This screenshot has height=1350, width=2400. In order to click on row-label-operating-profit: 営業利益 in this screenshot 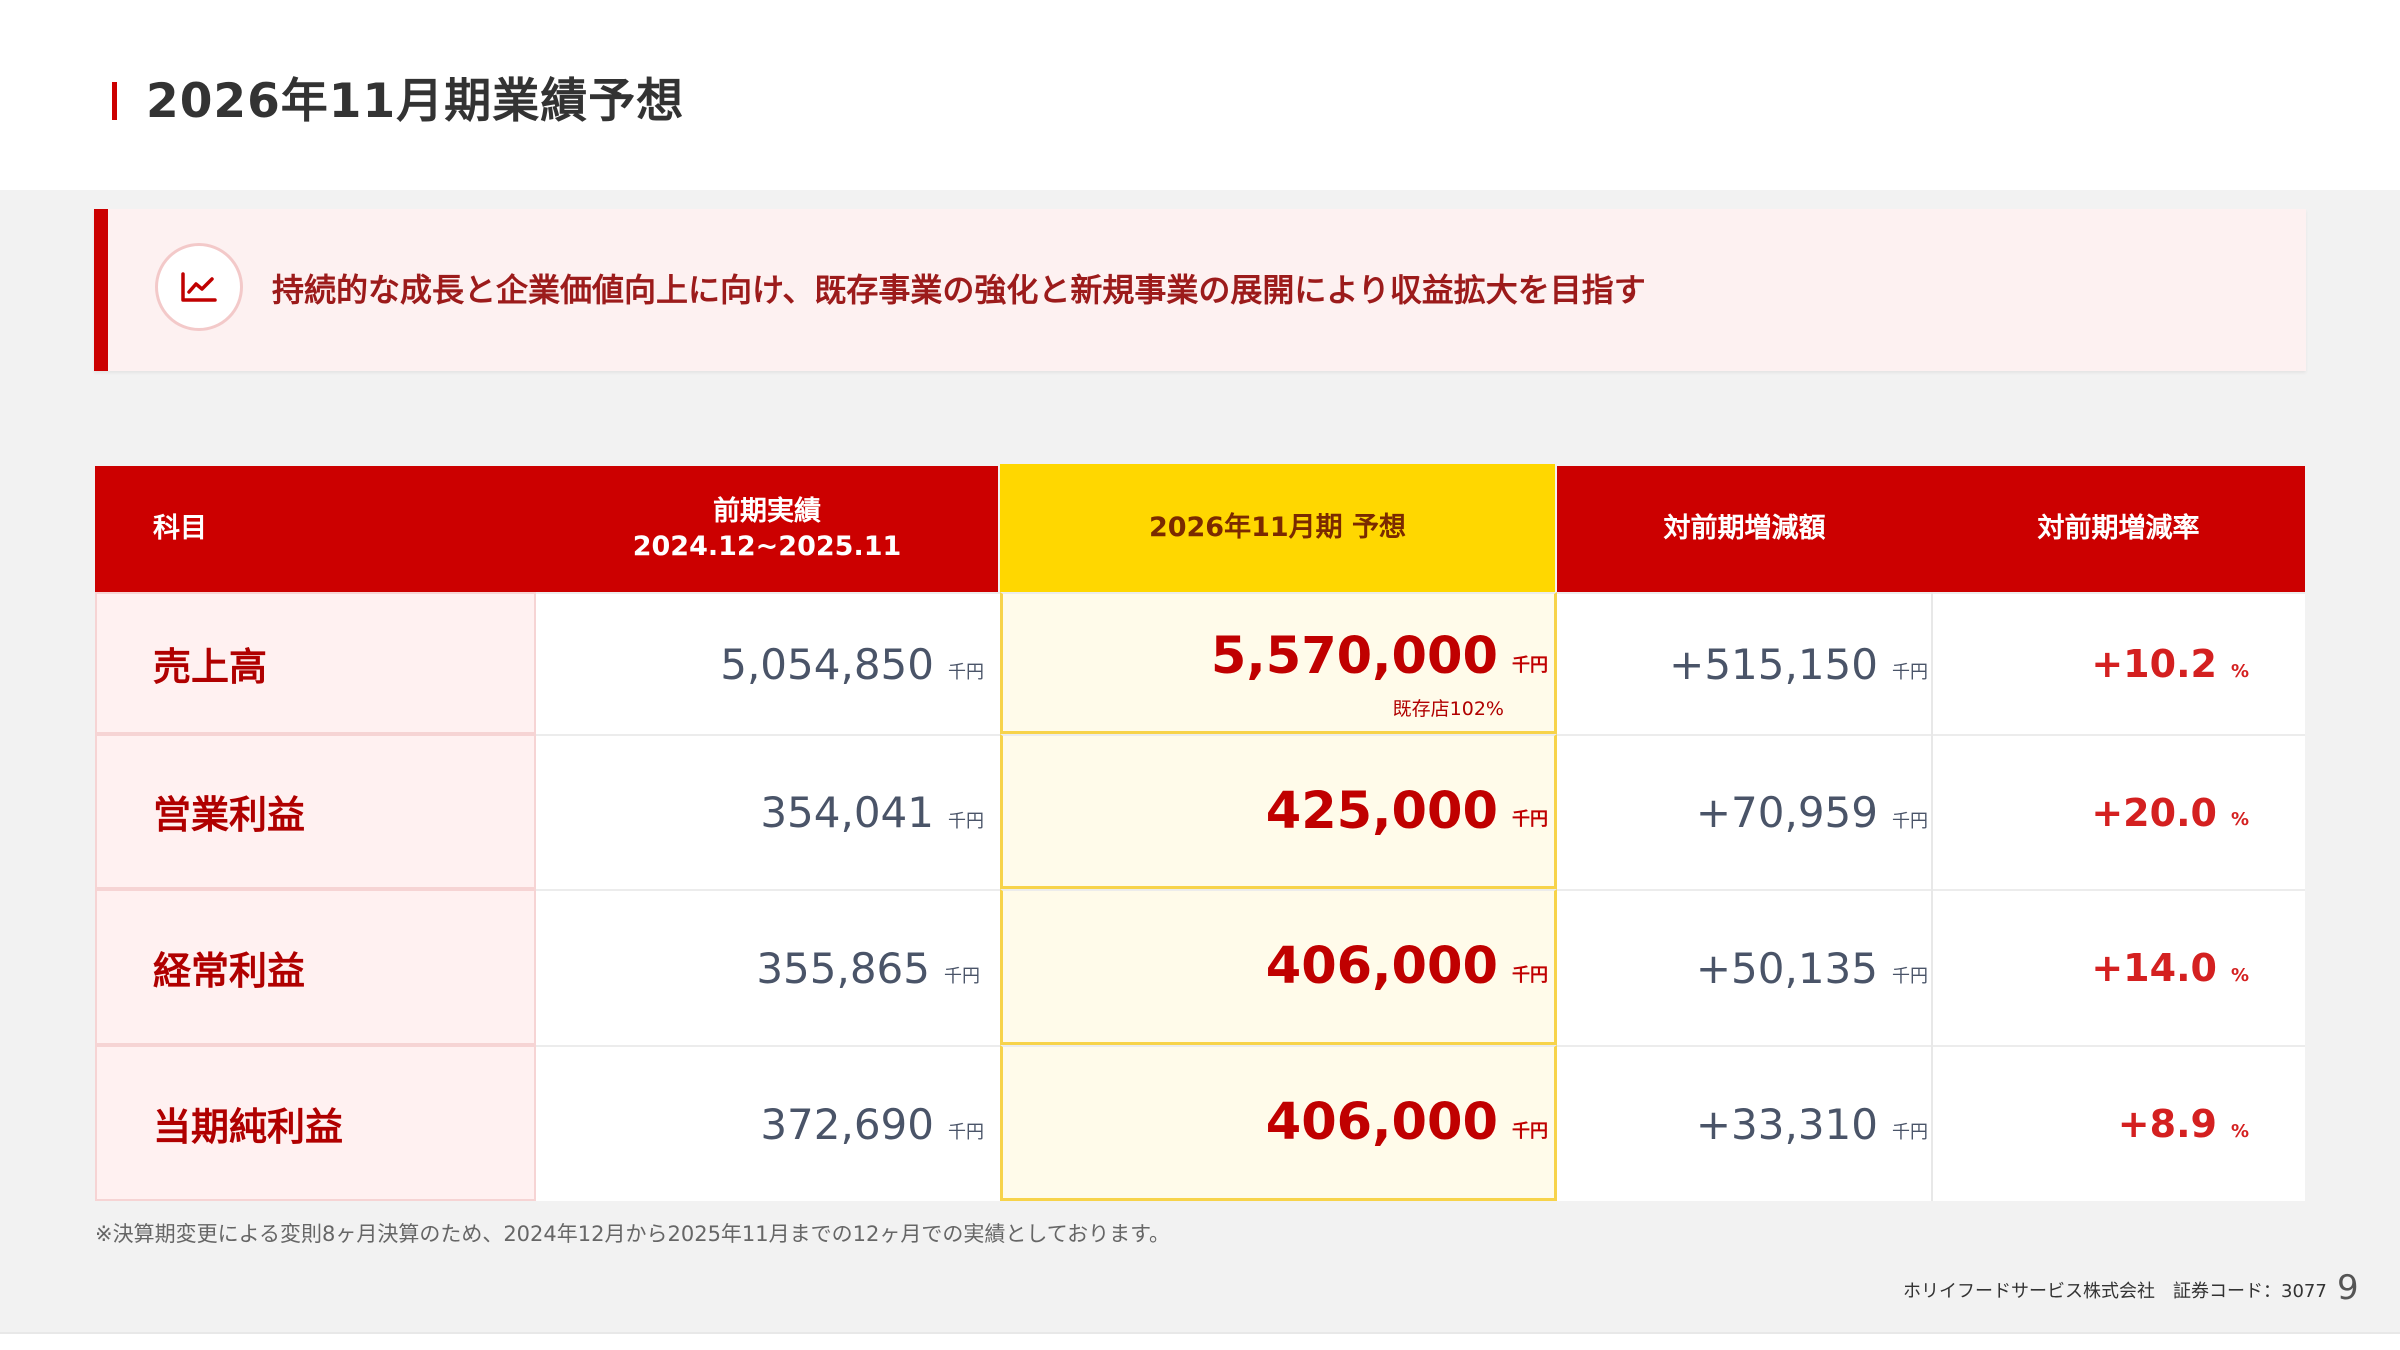, I will do `click(315, 811)`.